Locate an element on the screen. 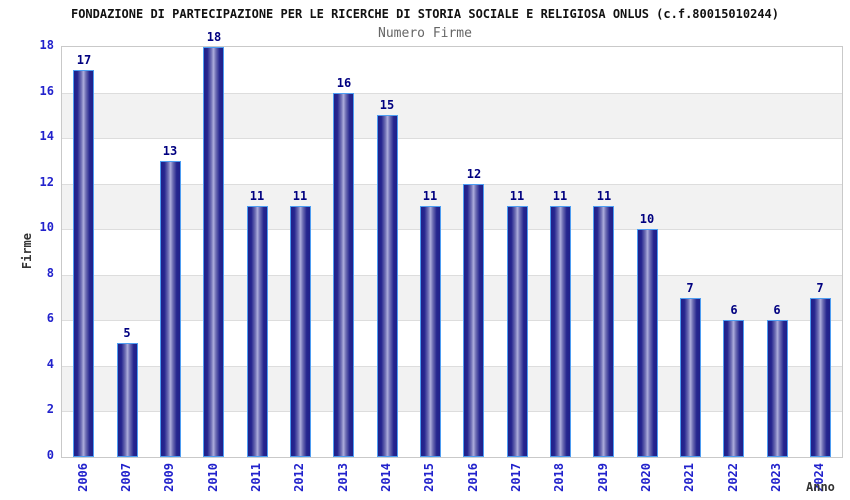 The image size is (850, 500). x-tick-label: 2013 is located at coordinates (343, 477).